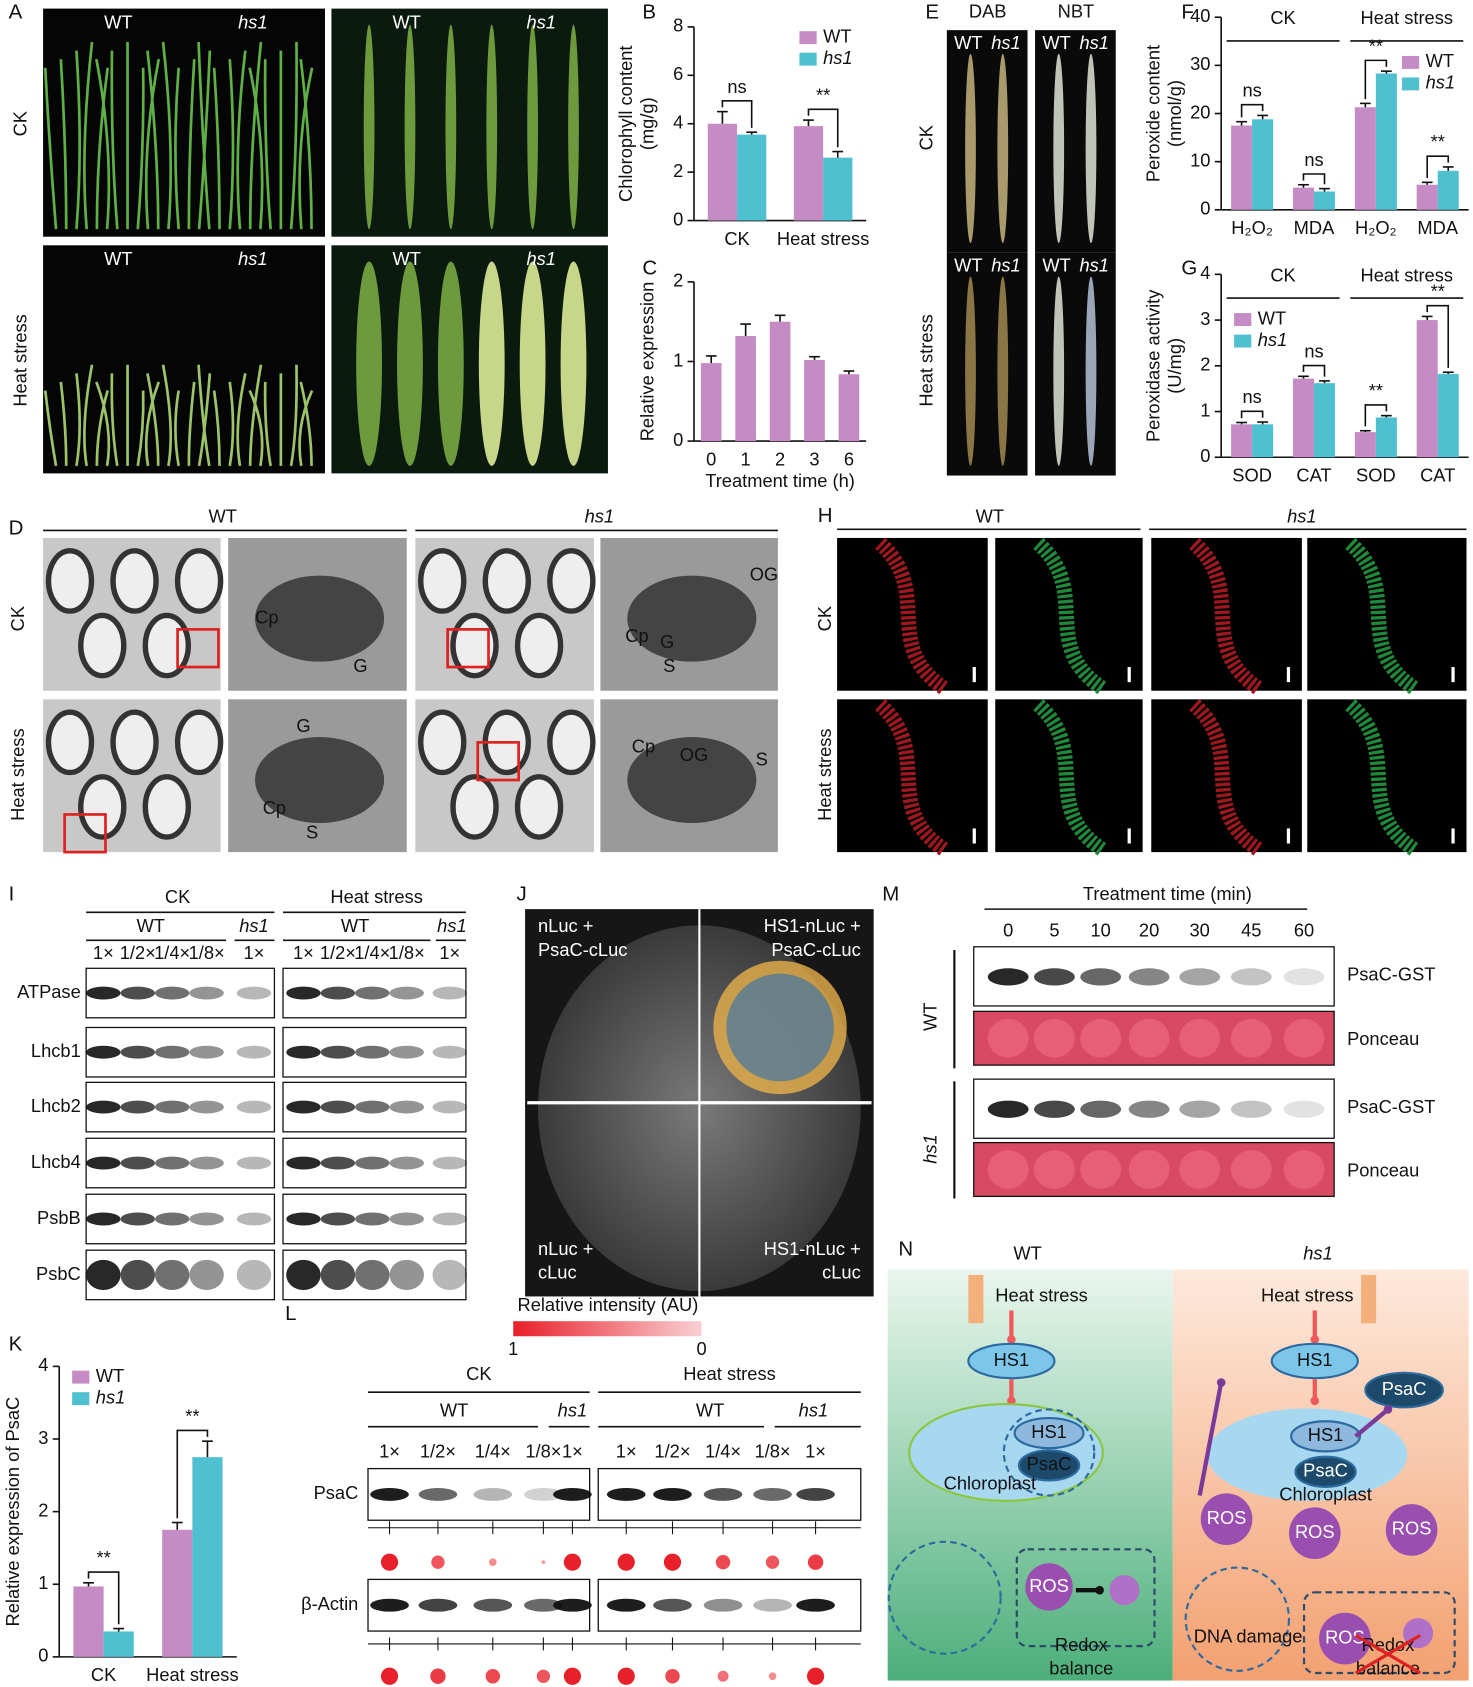 The width and height of the screenshot is (1473, 1687). What do you see at coordinates (17, 774) in the screenshot?
I see `row-label: Heat stress` at bounding box center [17, 774].